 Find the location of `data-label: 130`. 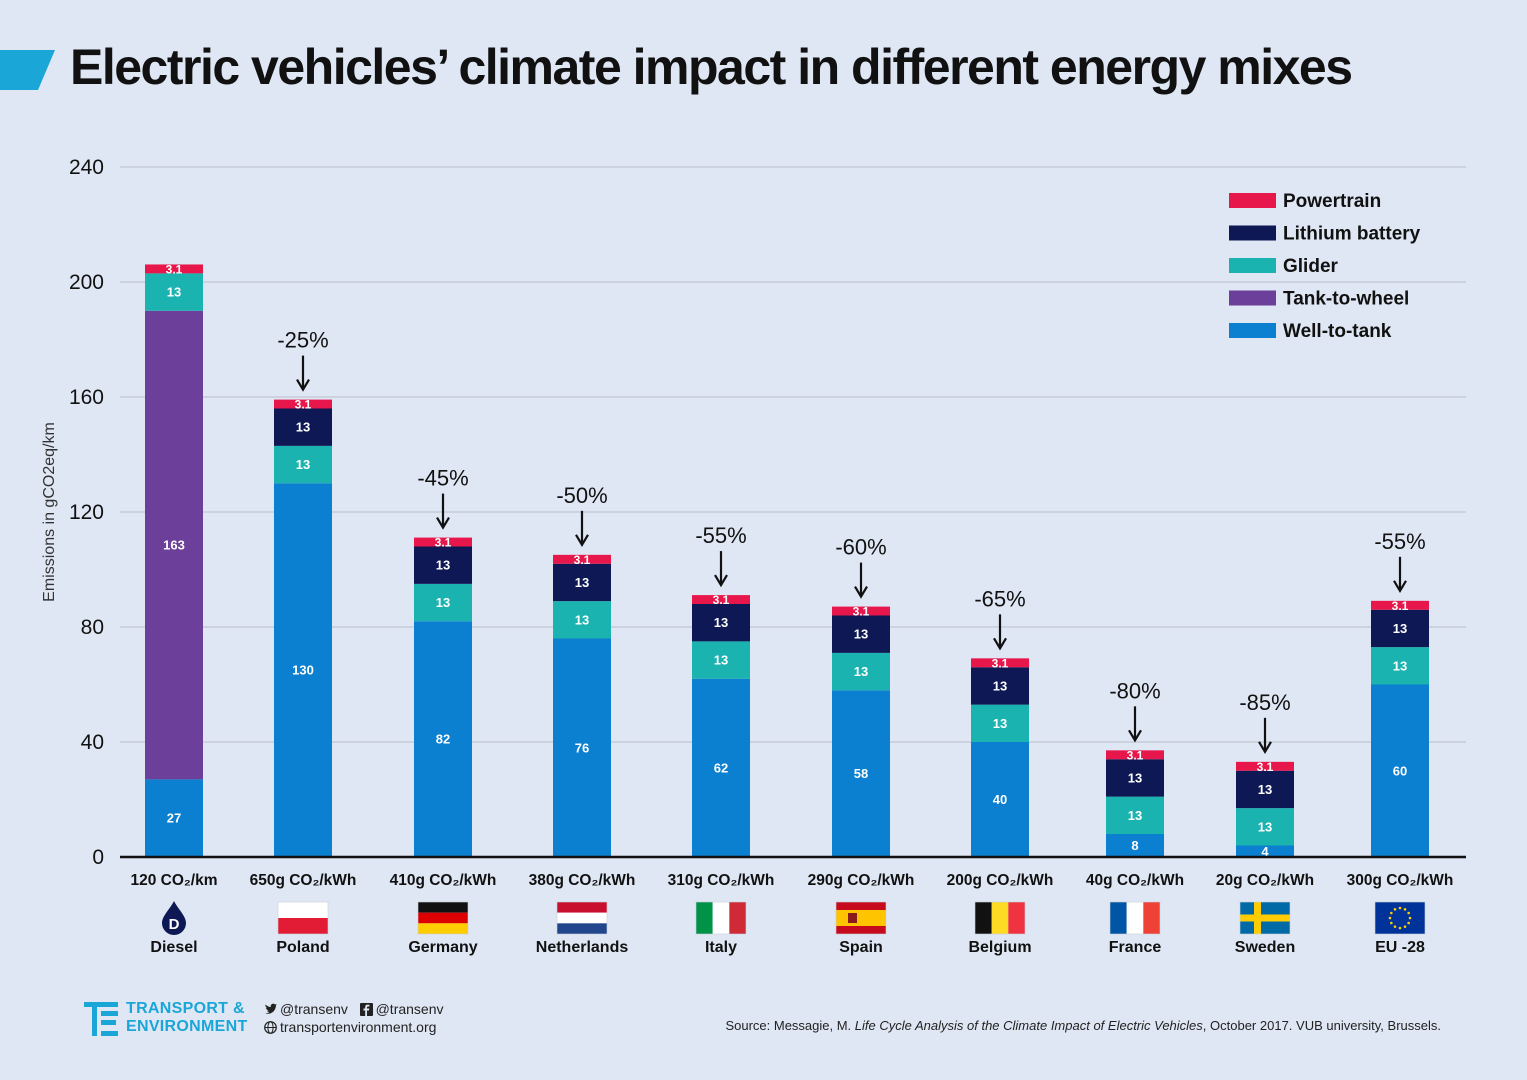

data-label: 130 is located at coordinates (303, 670).